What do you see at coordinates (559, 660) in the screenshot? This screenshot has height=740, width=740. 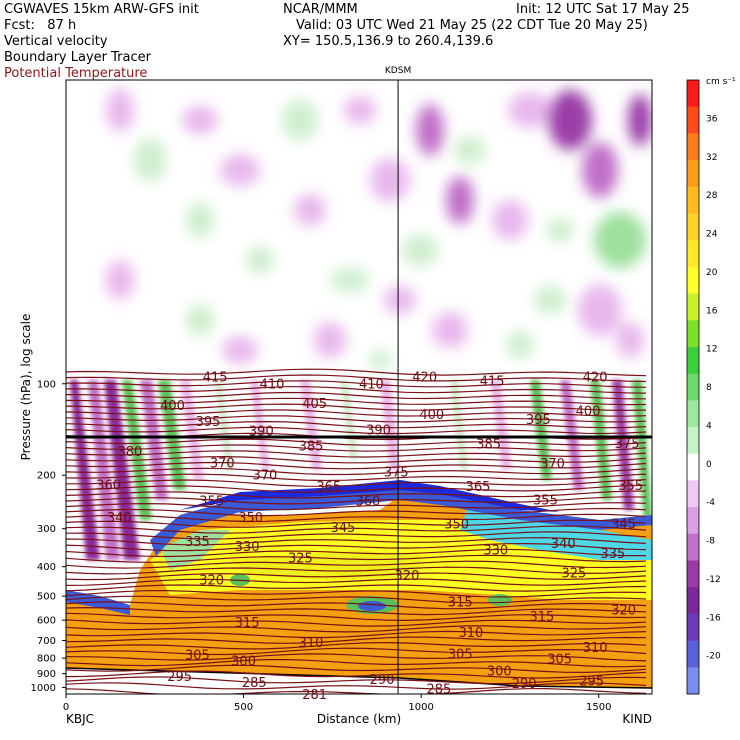 I see `theta-label: 305` at bounding box center [559, 660].